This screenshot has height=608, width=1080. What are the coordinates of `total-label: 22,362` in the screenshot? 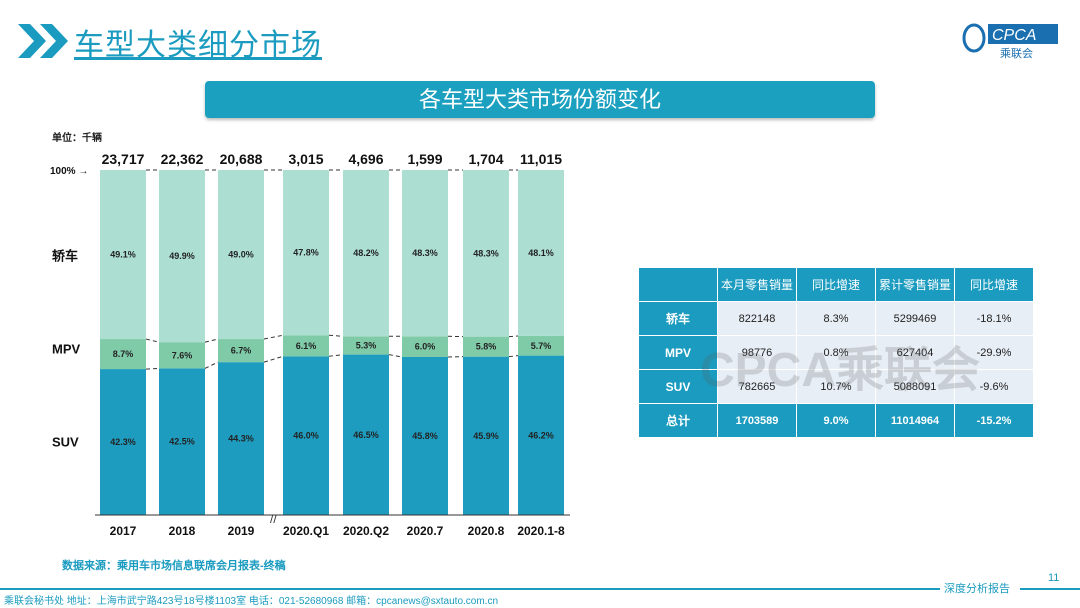 It's located at (182, 159).